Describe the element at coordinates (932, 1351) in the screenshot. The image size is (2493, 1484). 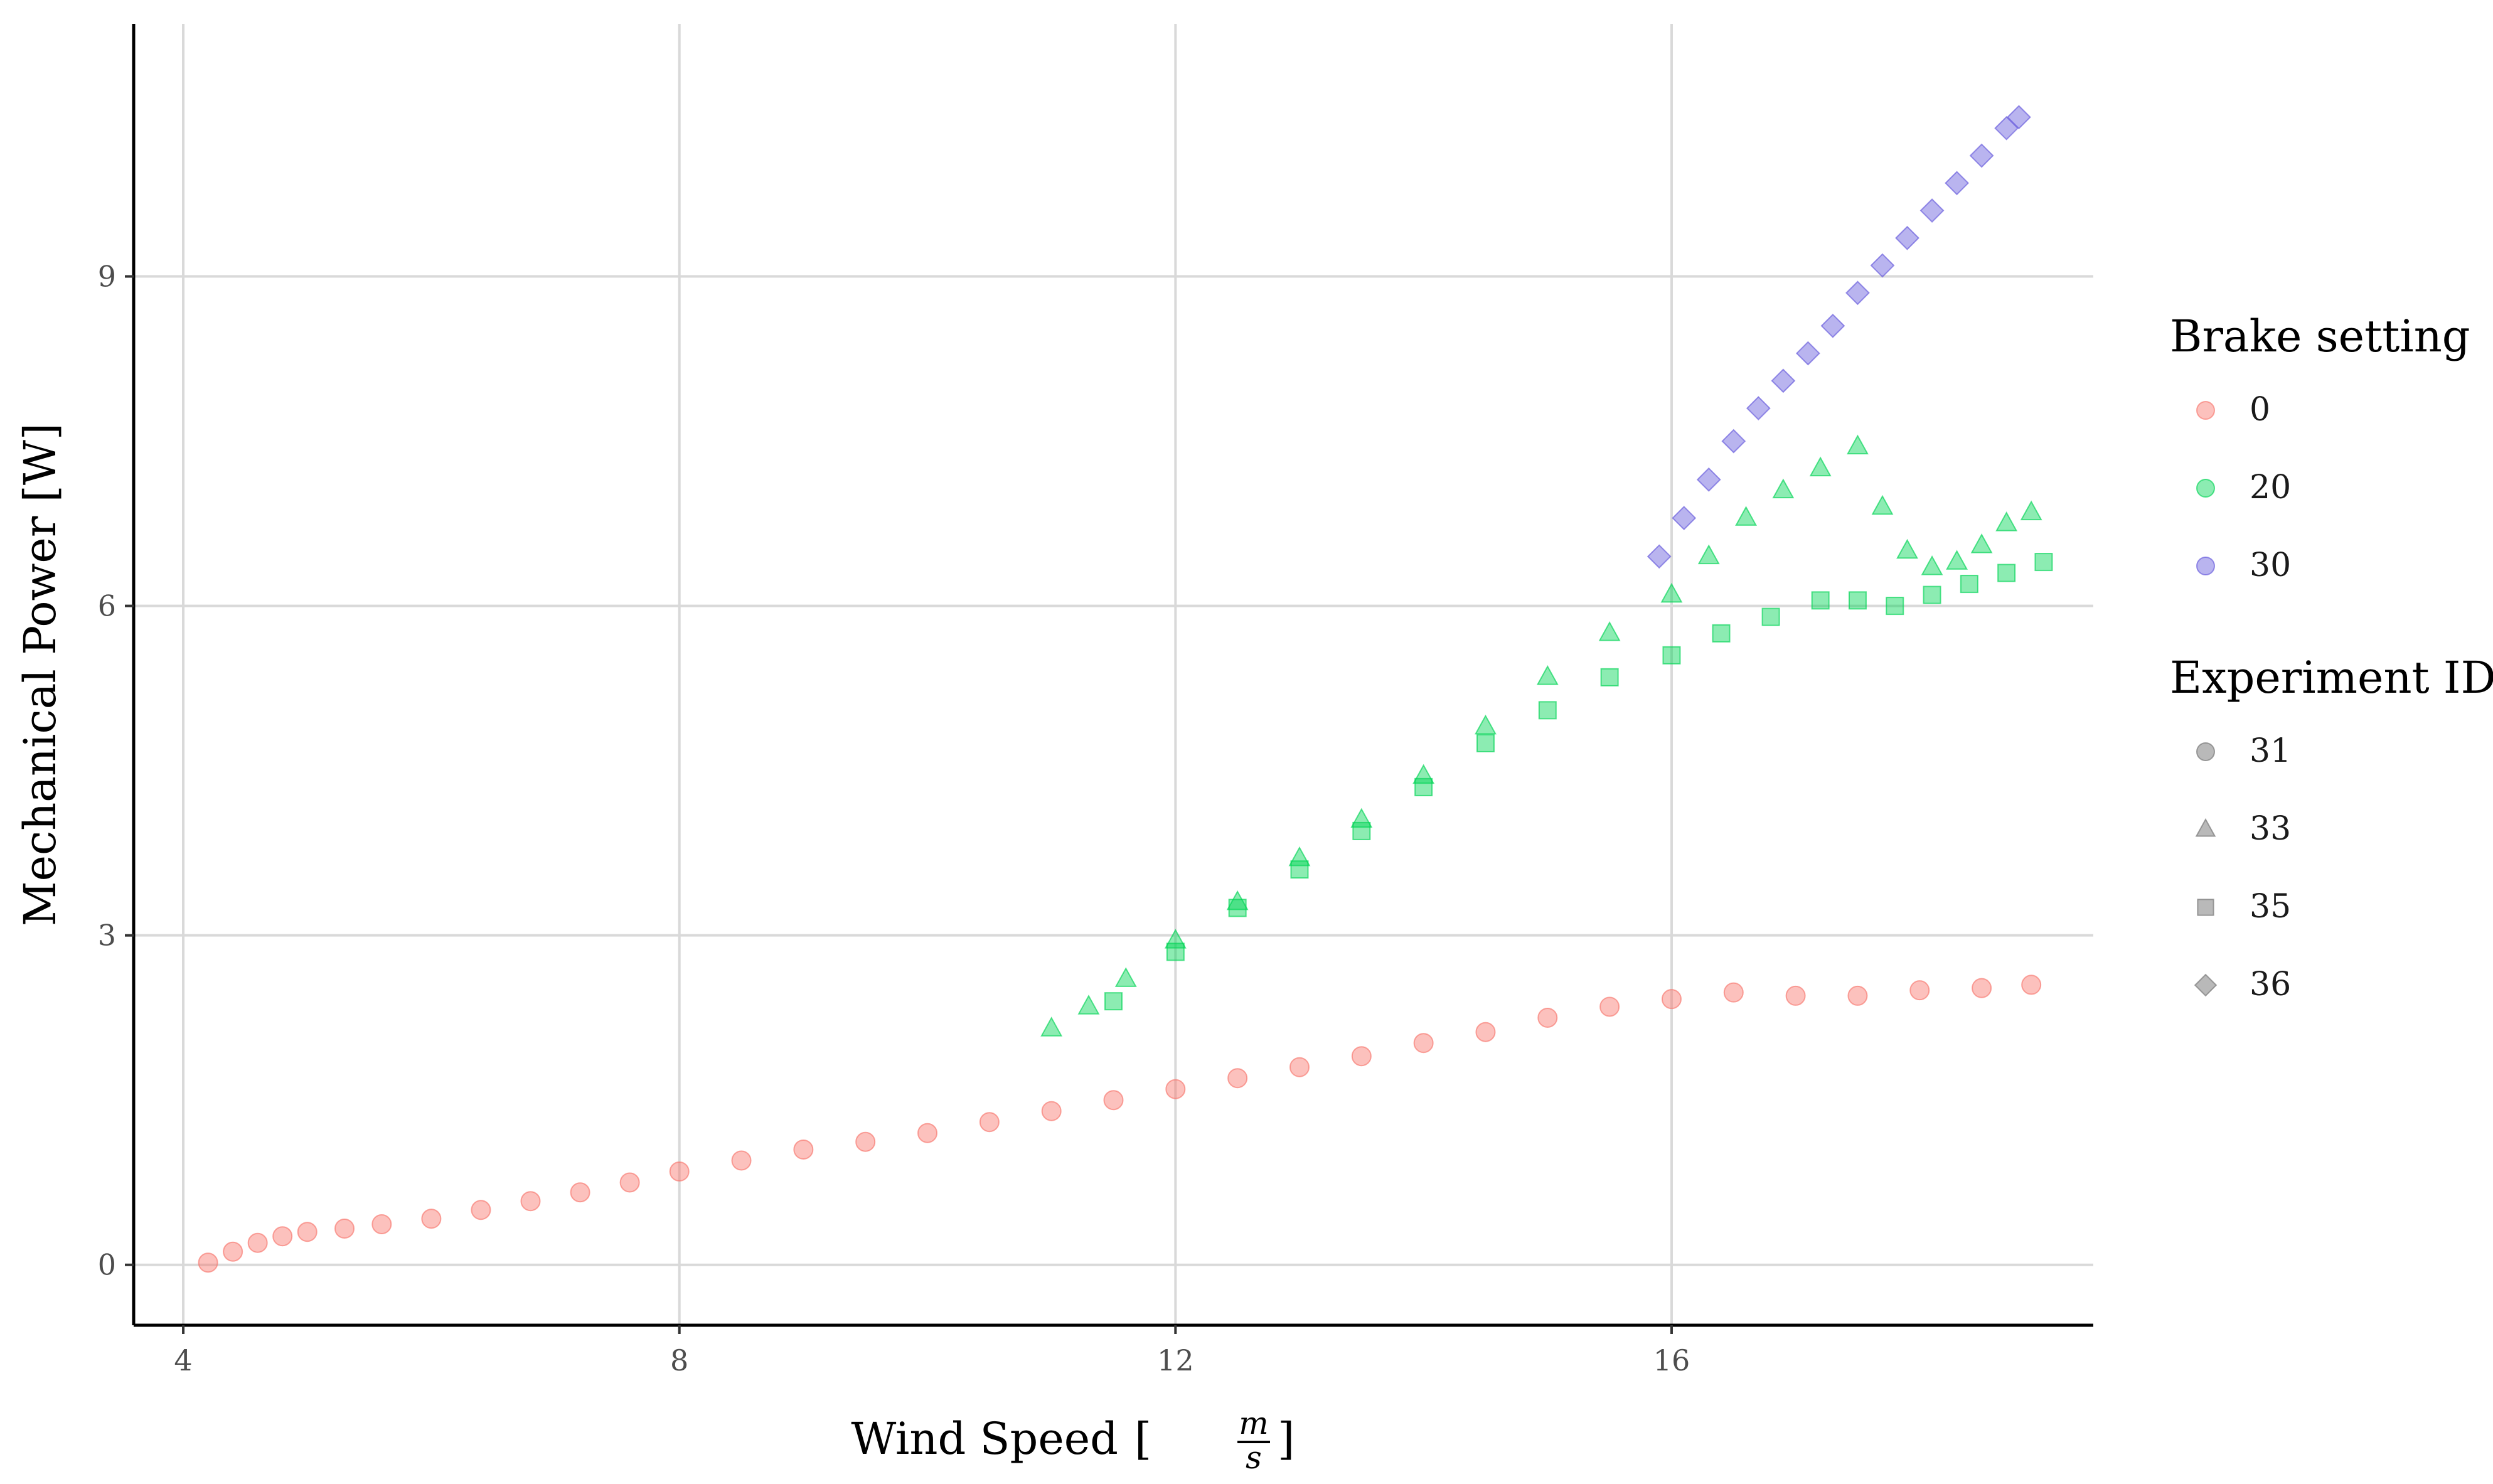
I see `x-axis-ticks: 4 8 12 16` at that location.